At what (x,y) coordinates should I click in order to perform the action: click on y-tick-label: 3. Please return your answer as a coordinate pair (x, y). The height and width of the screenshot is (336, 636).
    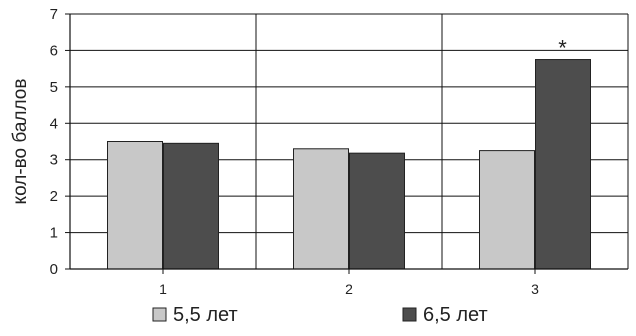
    Looking at the image, I should click on (54, 160).